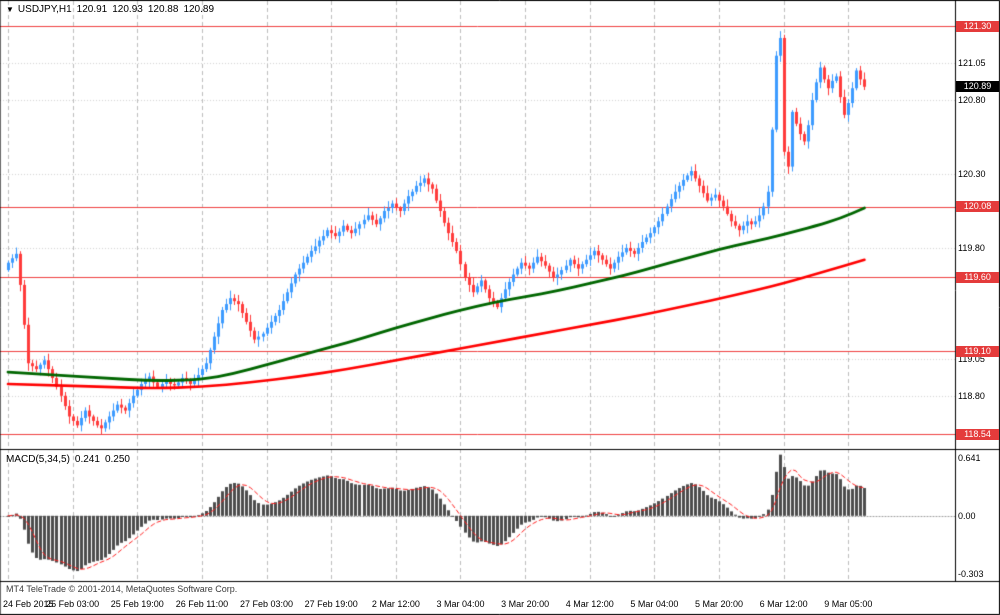 This screenshot has width=1000, height=615. What do you see at coordinates (92, 9) in the screenshot?
I see `ohlc-open-value: 120.91` at bounding box center [92, 9].